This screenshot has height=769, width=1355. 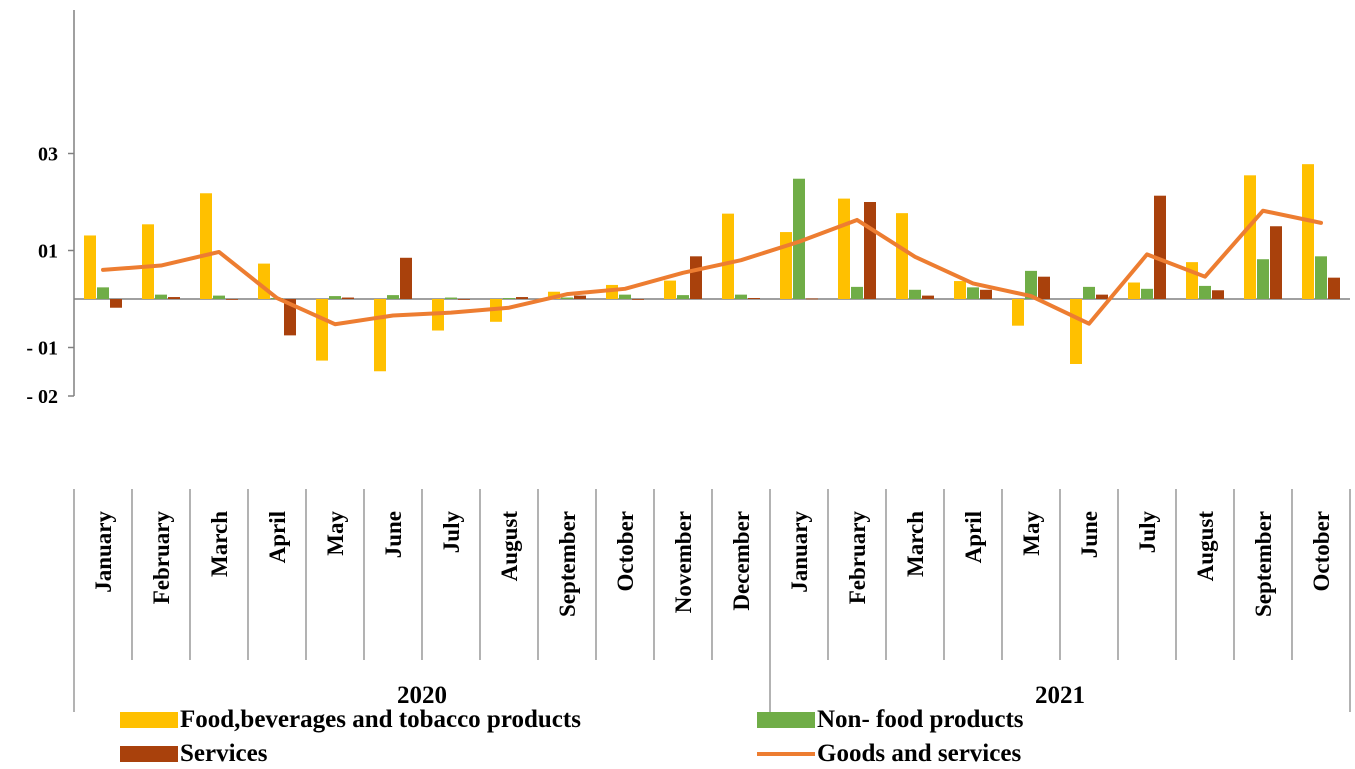 What do you see at coordinates (683, 562) in the screenshot?
I see `x-category-label: November` at bounding box center [683, 562].